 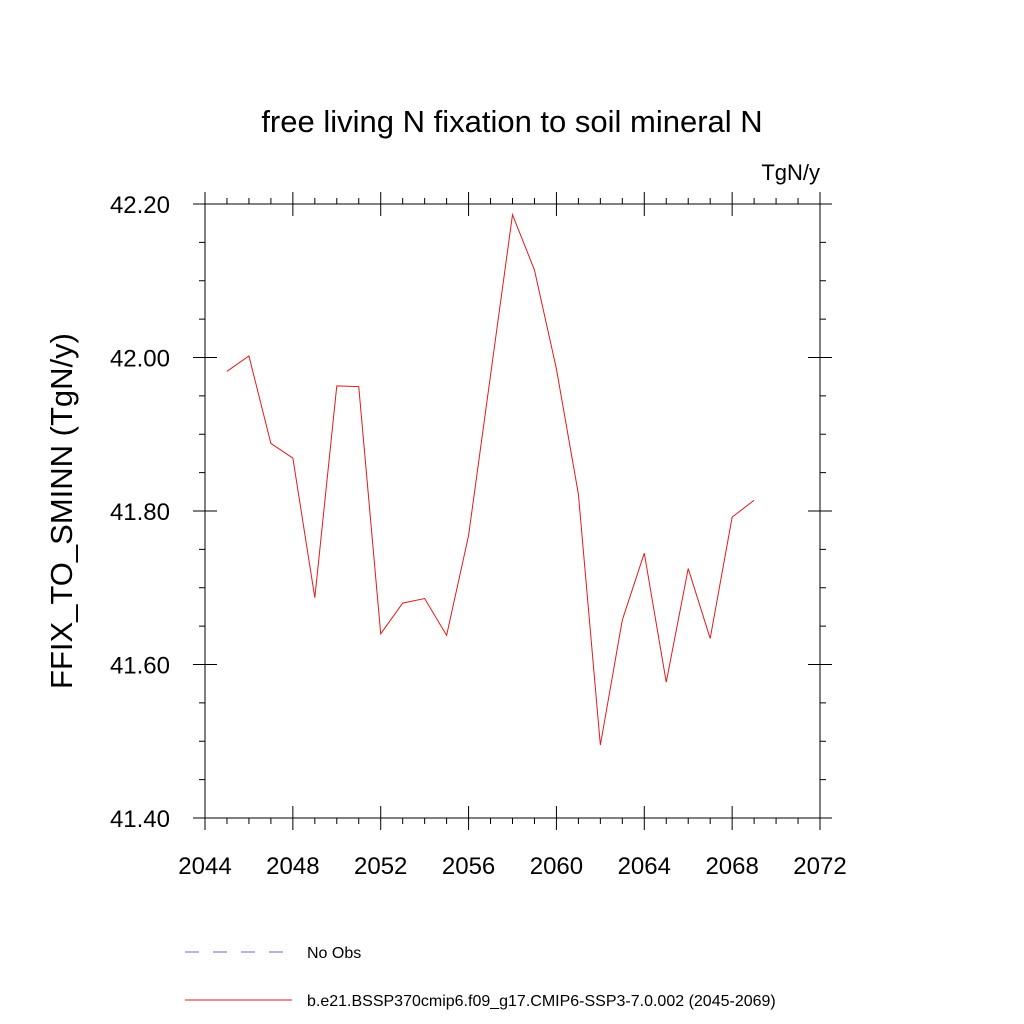 I want to click on y-tick-labels: 41.40 41.60 41.80 42.00 42.20, so click(x=140, y=512).